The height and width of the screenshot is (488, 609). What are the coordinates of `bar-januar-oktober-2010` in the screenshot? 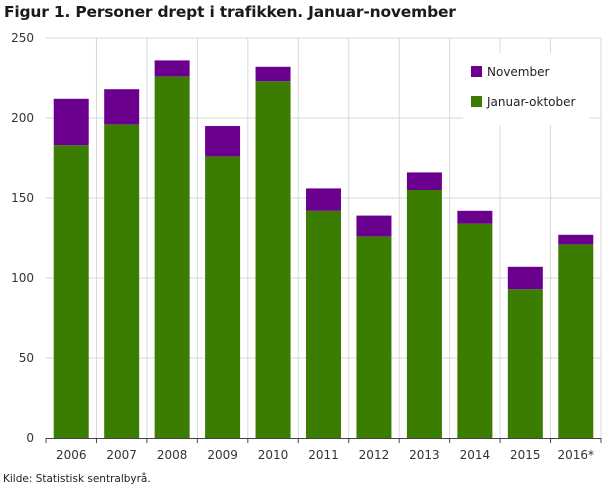 It's located at (273, 259).